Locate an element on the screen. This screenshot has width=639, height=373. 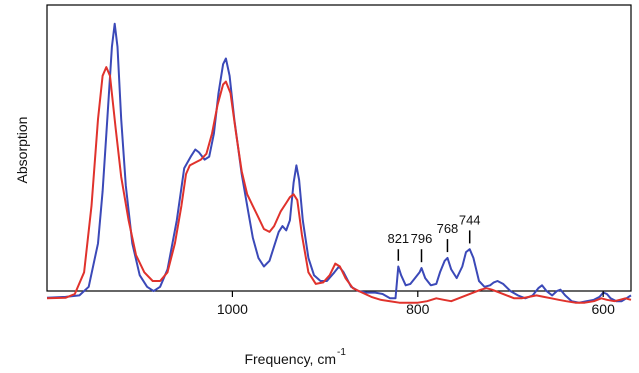
x-tick-label-600: 600 is located at coordinates (604, 309).